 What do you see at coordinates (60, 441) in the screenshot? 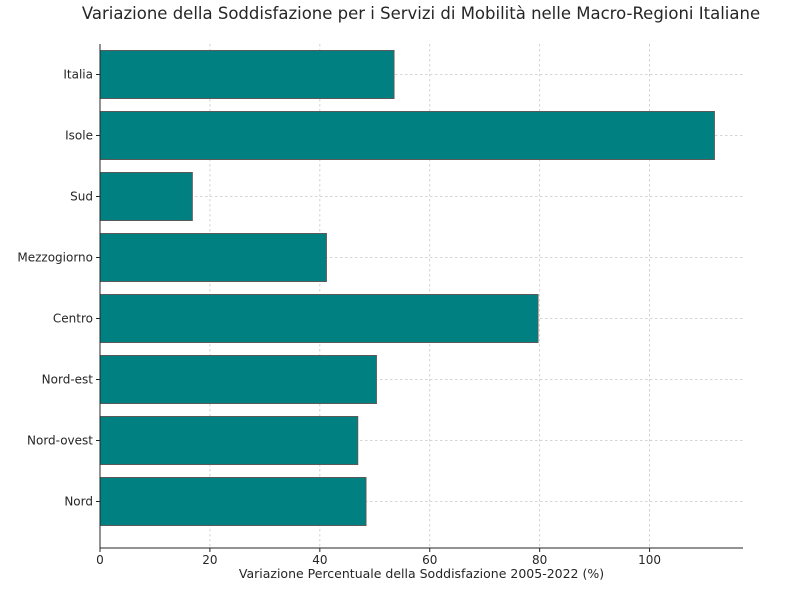
I see `y-tick-label: Nord-ovest` at bounding box center [60, 441].